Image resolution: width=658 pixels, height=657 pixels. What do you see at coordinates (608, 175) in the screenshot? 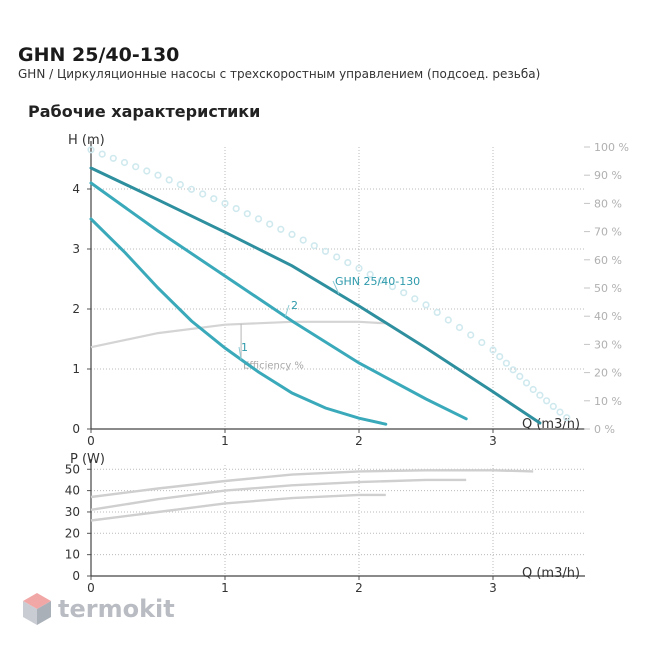
I see `y2-tick-label: 90 %` at bounding box center [608, 175].